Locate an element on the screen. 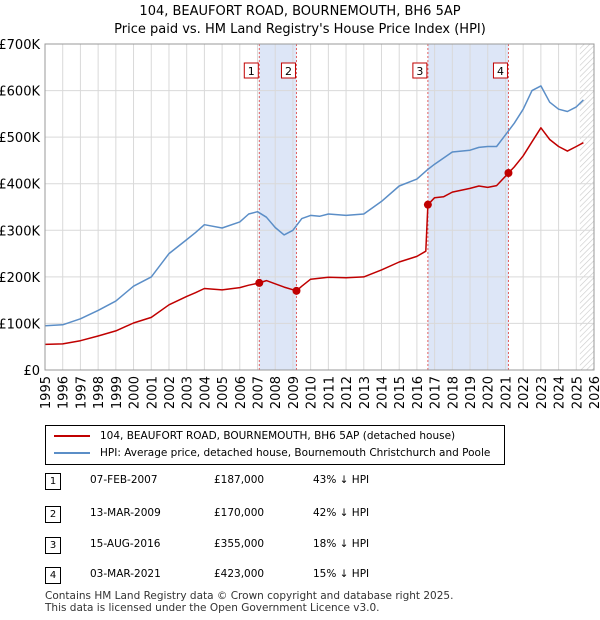 The width and height of the screenshot is (600, 620). sale-date: 15-AUG-2016 is located at coordinates (125, 544).